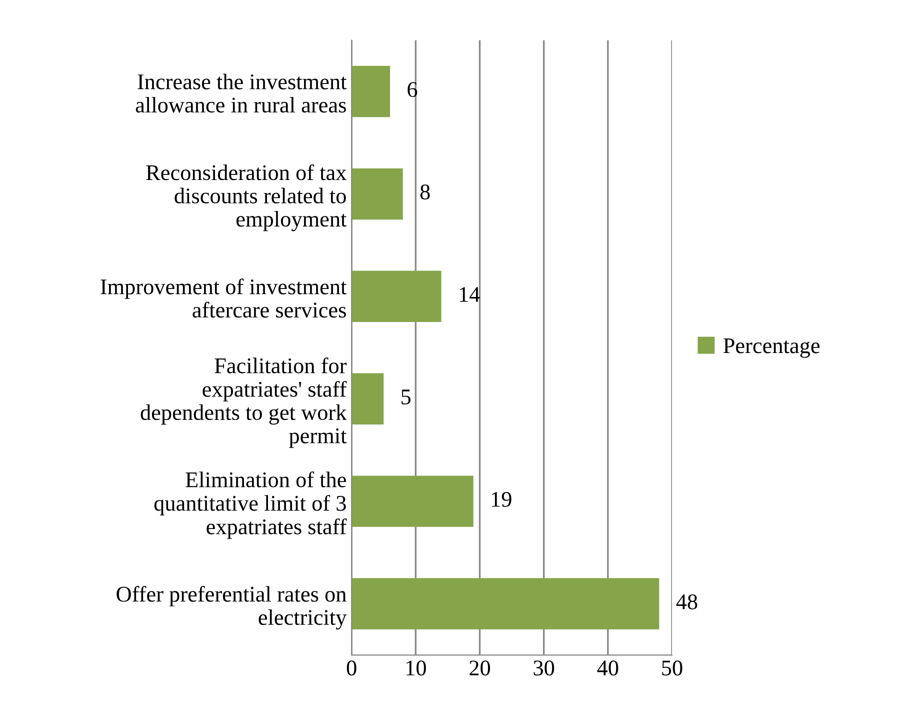 The width and height of the screenshot is (918, 719). I want to click on y-tick-label: Improvement of investment aftercare services, so click(223, 298).